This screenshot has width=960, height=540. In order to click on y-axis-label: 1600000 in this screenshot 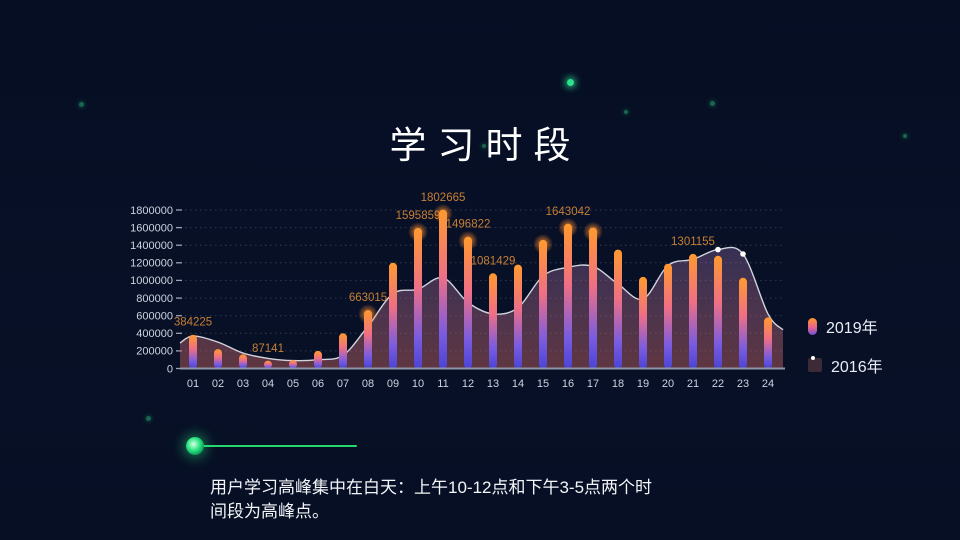, I will do `click(151, 228)`.